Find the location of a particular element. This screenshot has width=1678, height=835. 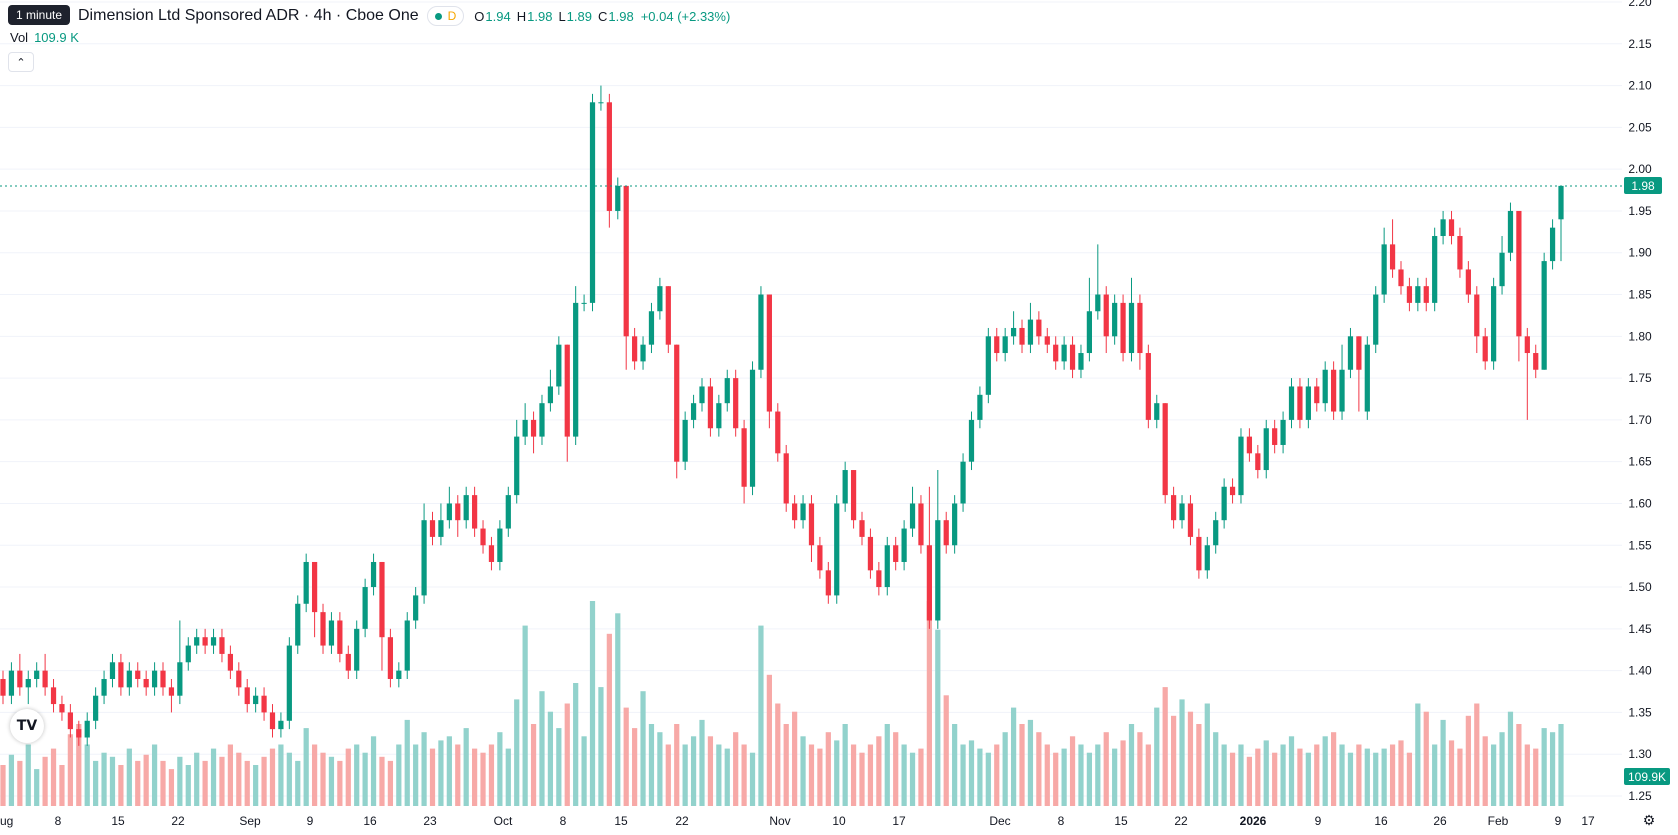

price-tick-label: 1.40 is located at coordinates (1640, 671).